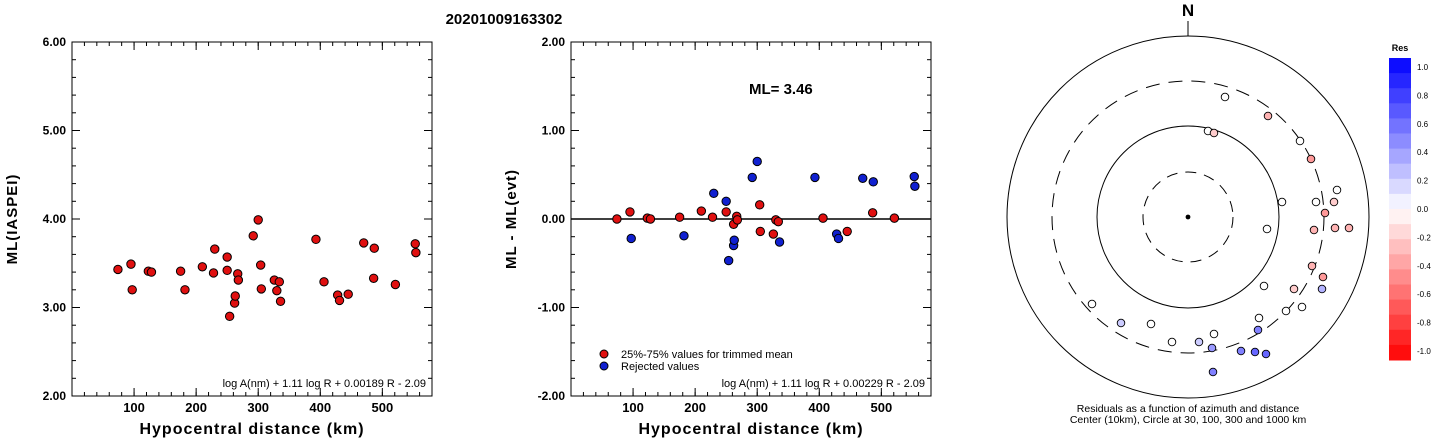 The image size is (1437, 441). I want to click on chart-2-ytick-label: 1.00, so click(554, 131).